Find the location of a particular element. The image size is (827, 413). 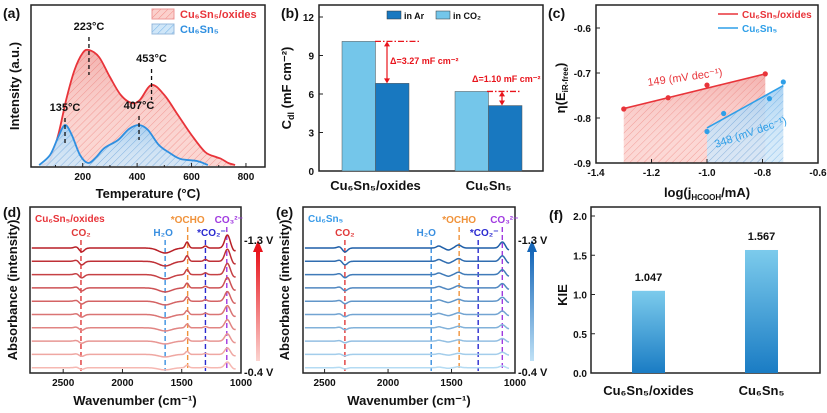

f-y-tick-label: 1.5 is located at coordinates (580, 256).